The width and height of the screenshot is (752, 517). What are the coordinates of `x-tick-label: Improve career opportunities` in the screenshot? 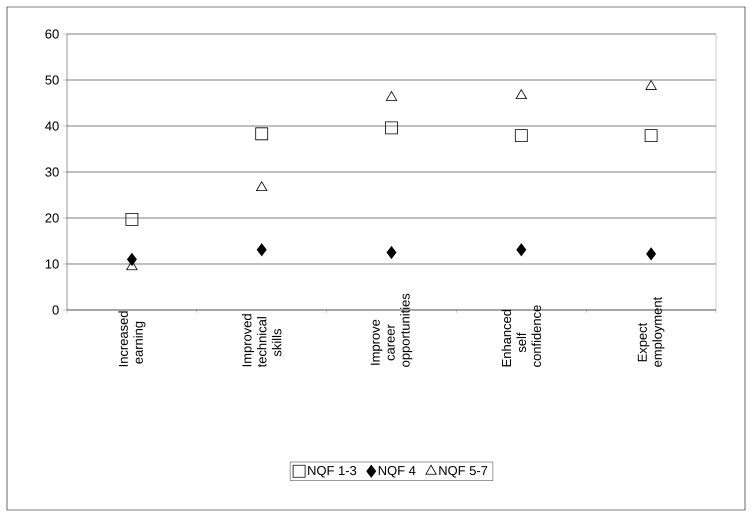 It's located at (391, 330).